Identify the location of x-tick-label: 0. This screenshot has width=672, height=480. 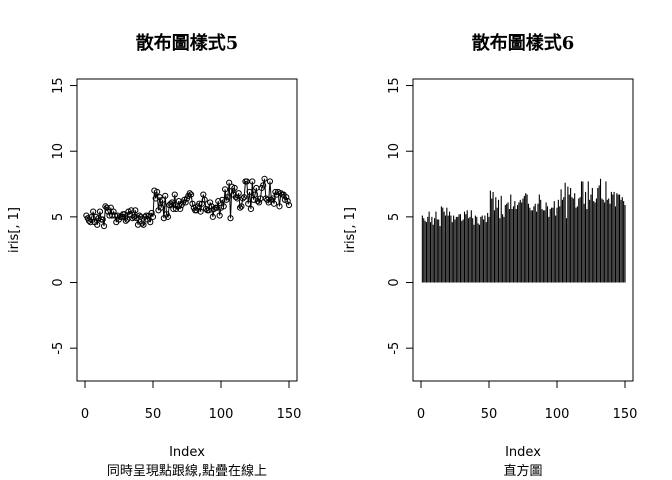
(421, 414).